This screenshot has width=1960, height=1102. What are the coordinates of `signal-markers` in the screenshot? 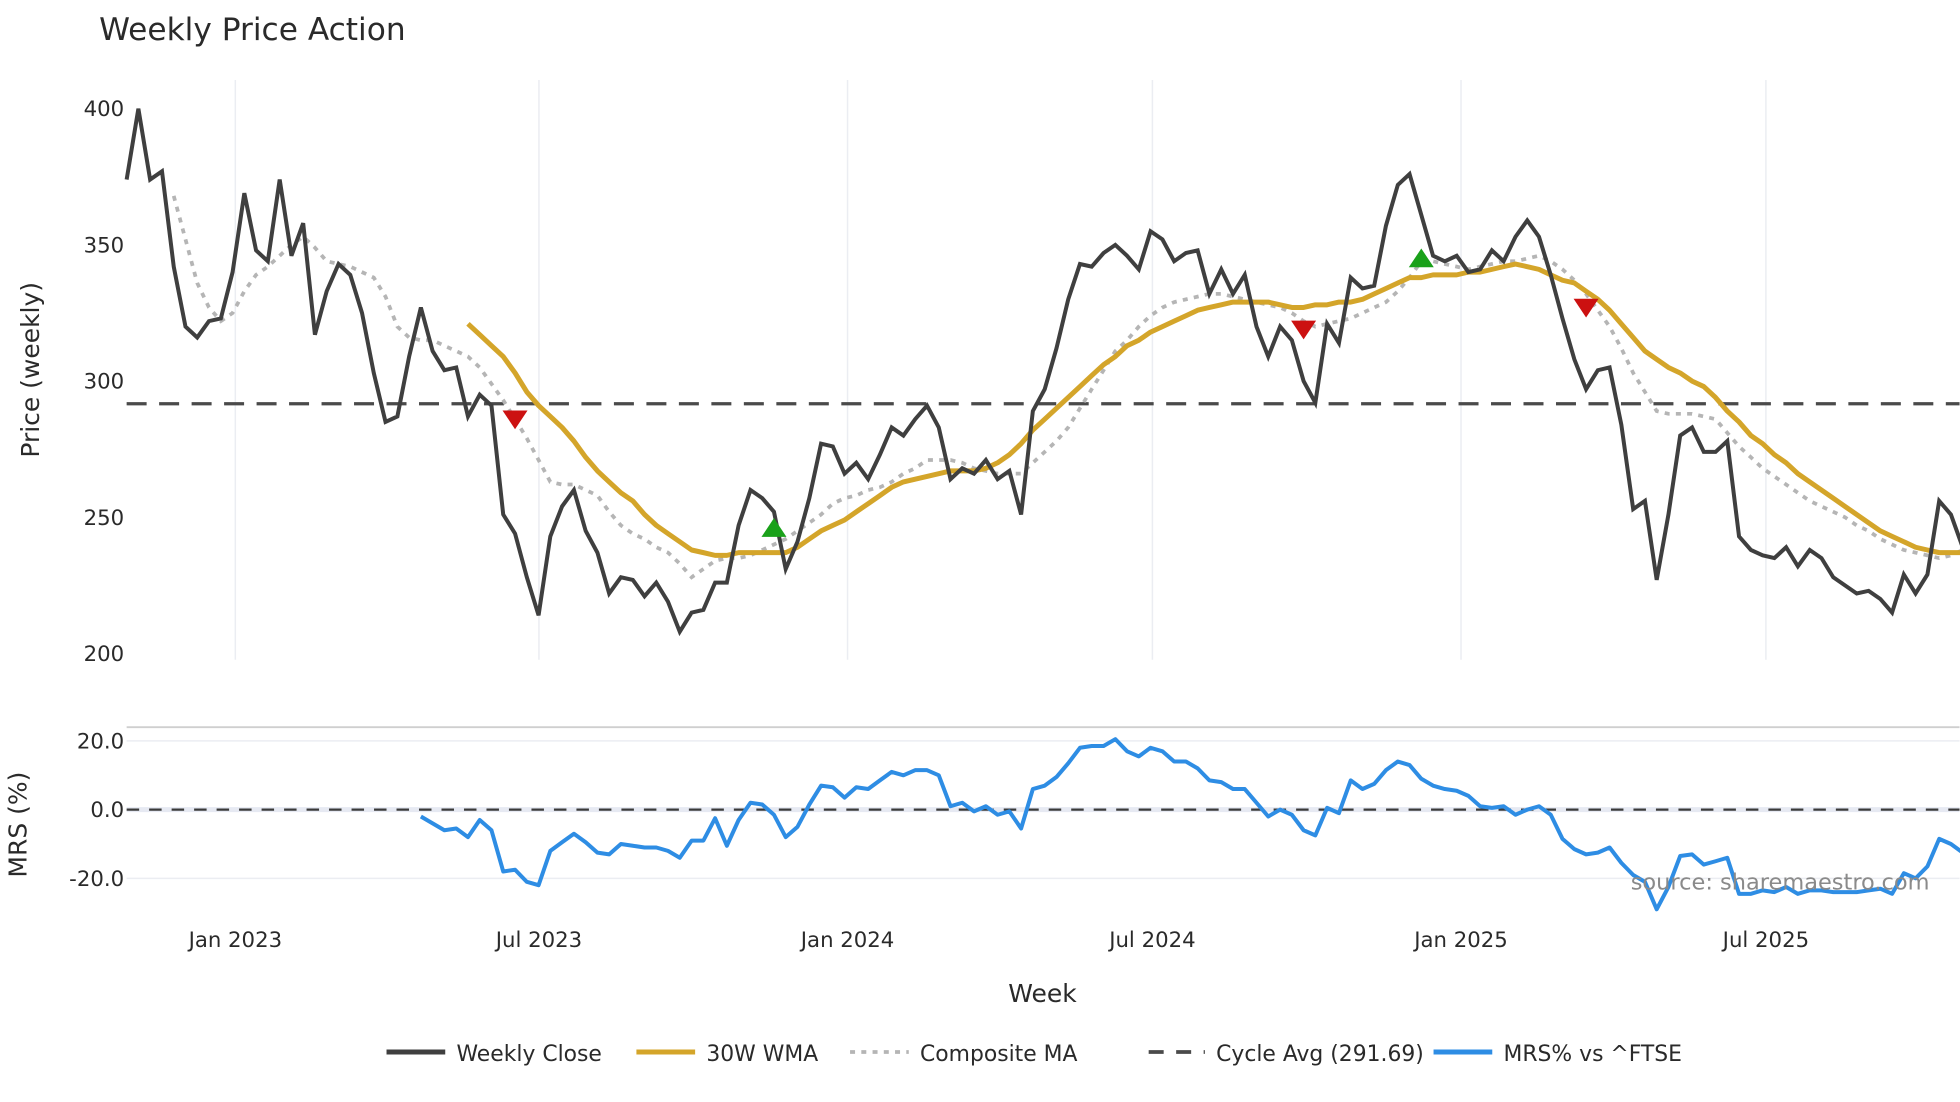 It's located at (1050, 392).